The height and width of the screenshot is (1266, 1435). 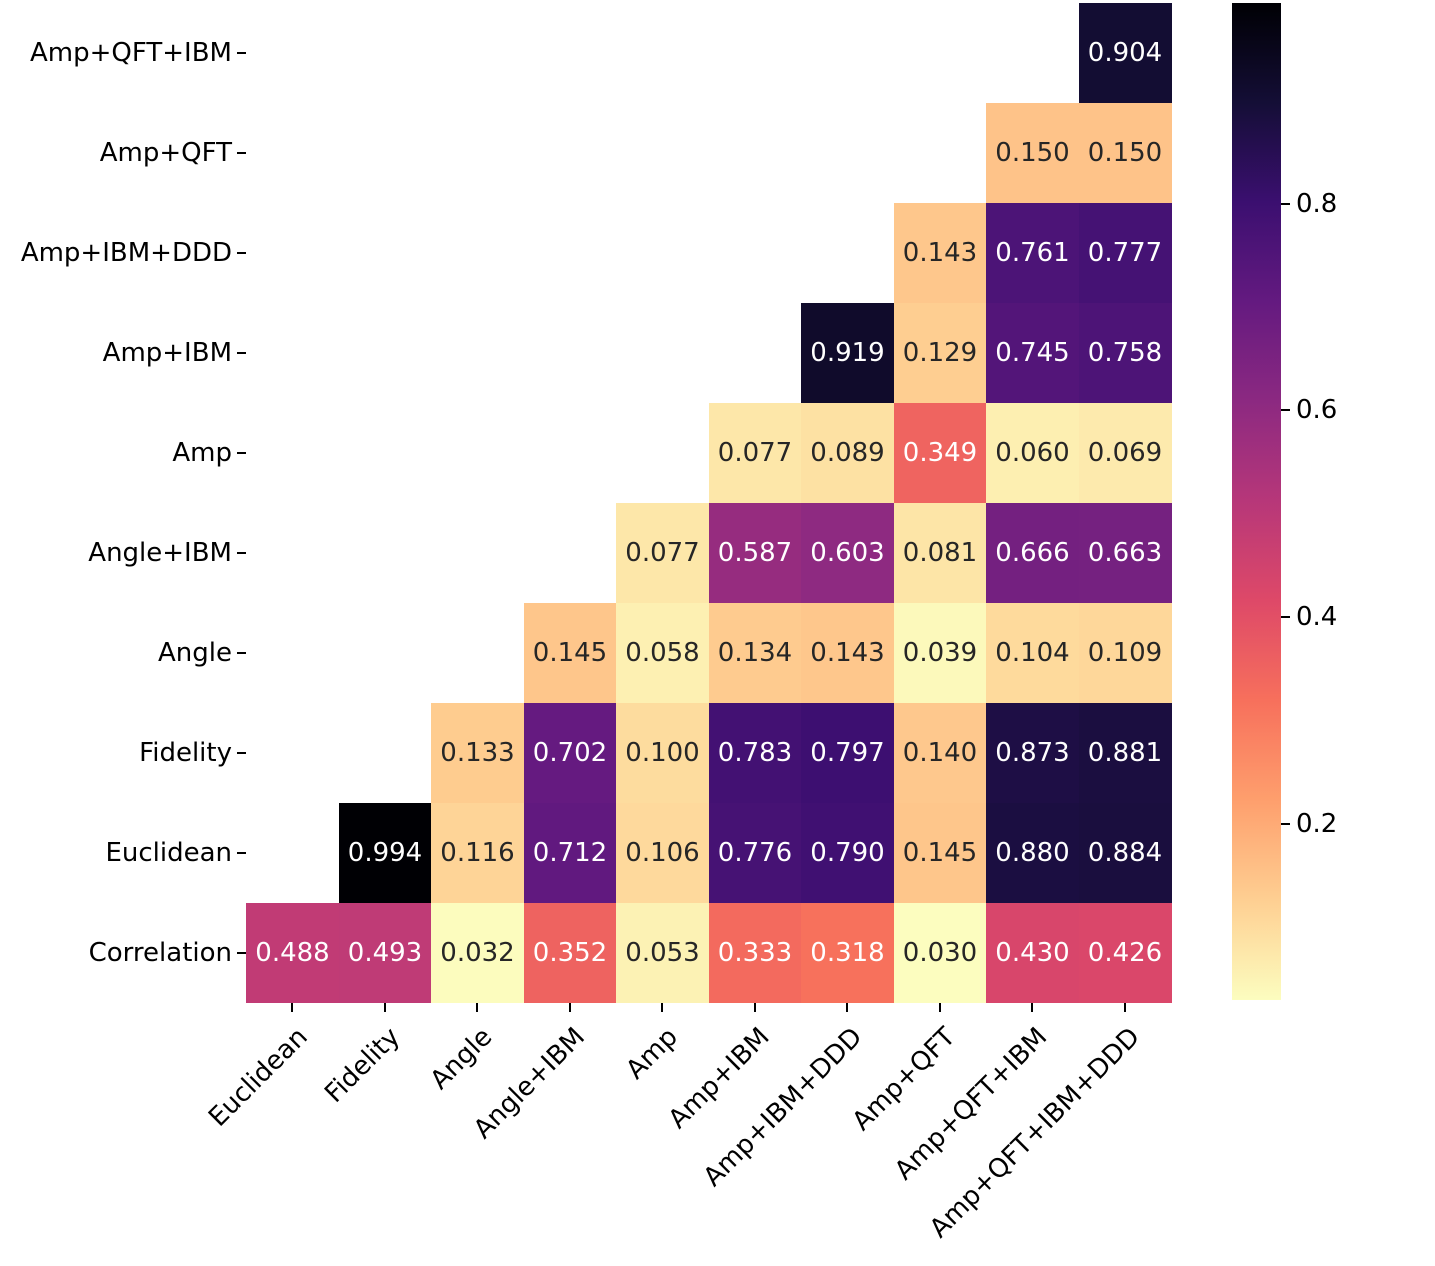 I want to click on cell-value: 0.109, so click(x=1125, y=653).